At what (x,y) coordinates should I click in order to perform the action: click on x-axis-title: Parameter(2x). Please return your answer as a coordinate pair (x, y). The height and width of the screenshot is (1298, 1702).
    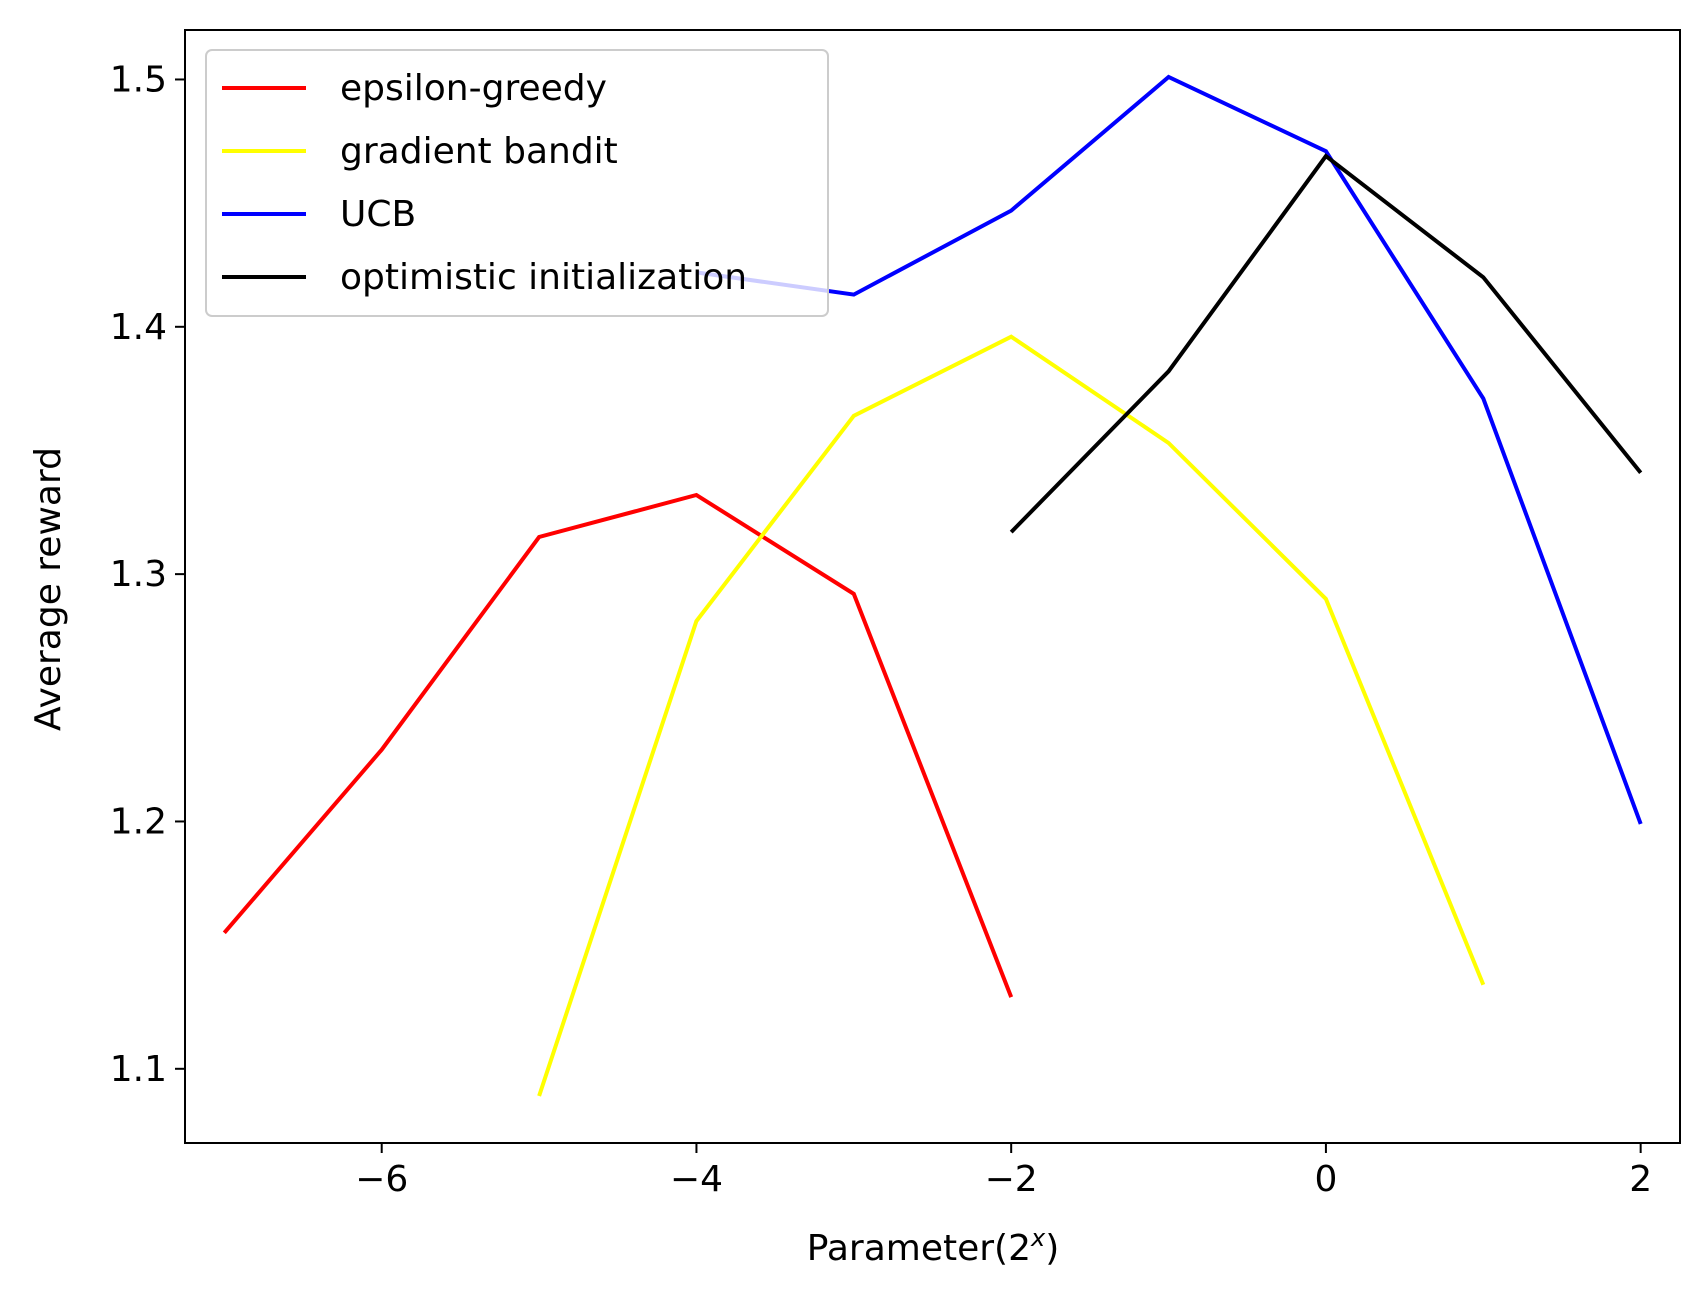
    Looking at the image, I should click on (933, 1246).